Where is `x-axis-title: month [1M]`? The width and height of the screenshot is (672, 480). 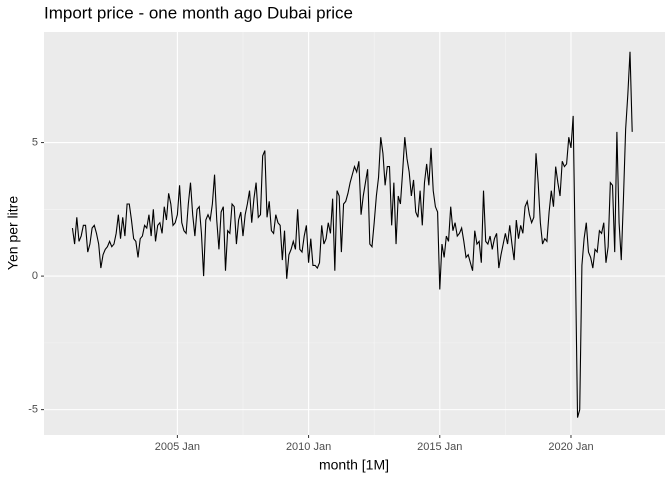
x-axis-title: month [1M] is located at coordinates (354, 465).